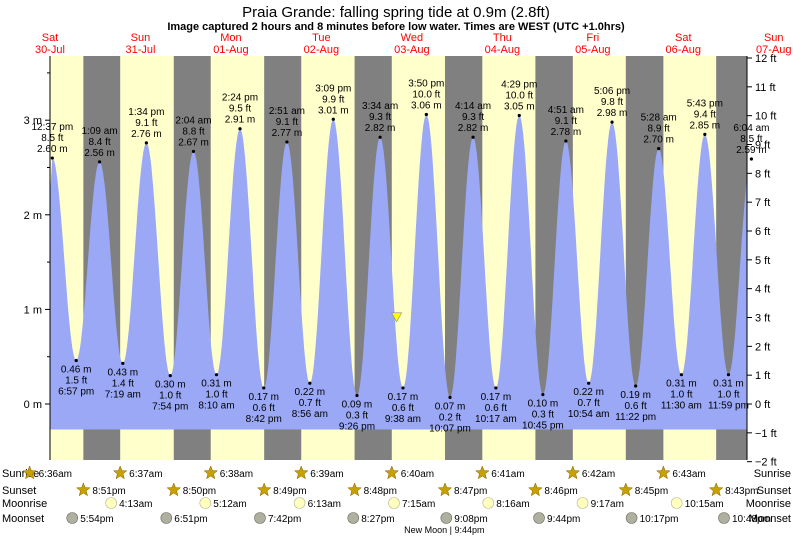 The width and height of the screenshot is (793, 538). Describe the element at coordinates (635, 395) in the screenshot. I see `tide-m-label: 0.19 m` at that location.